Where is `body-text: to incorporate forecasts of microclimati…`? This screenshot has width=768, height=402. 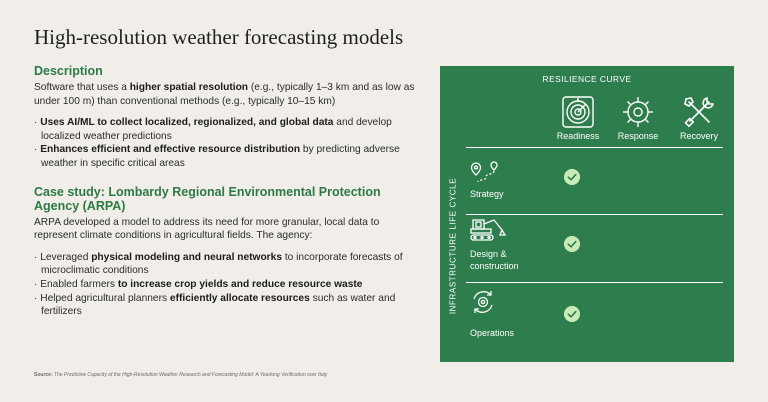 body-text: to incorporate forecasts of microclimati… is located at coordinates (222, 264).